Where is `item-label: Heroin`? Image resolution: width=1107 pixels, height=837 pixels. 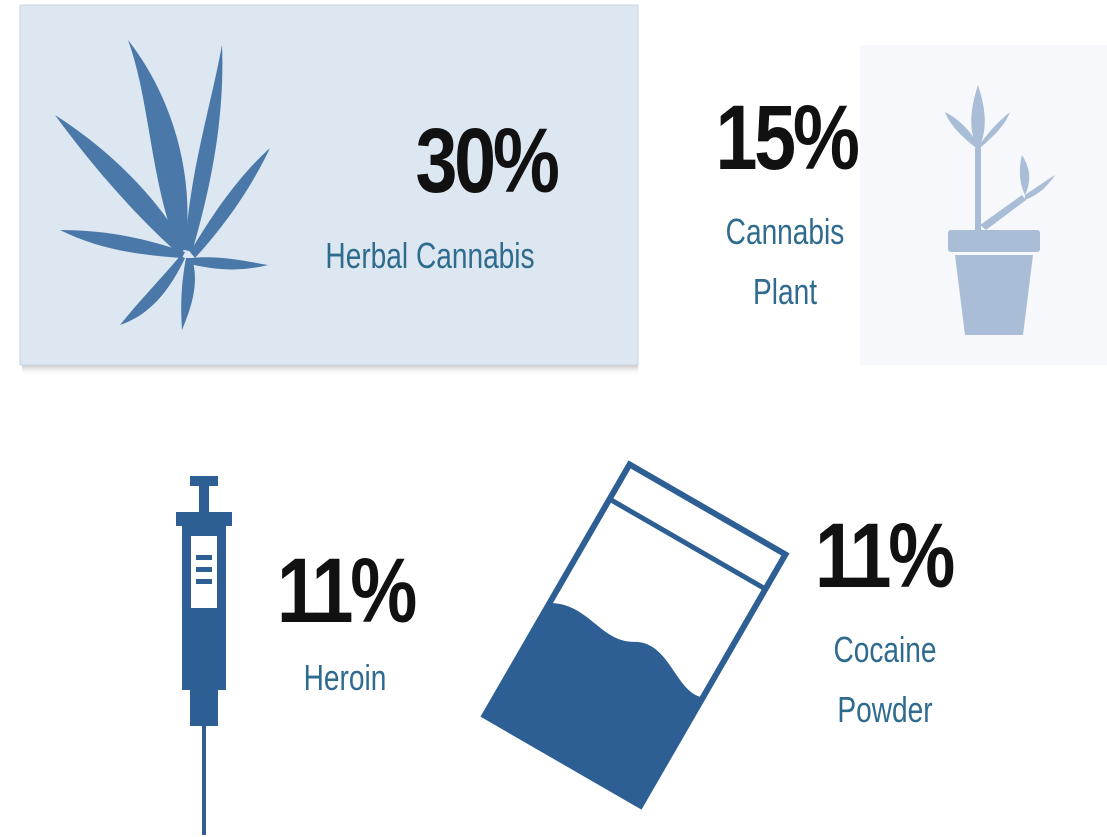
item-label: Heroin is located at coordinates (345, 677).